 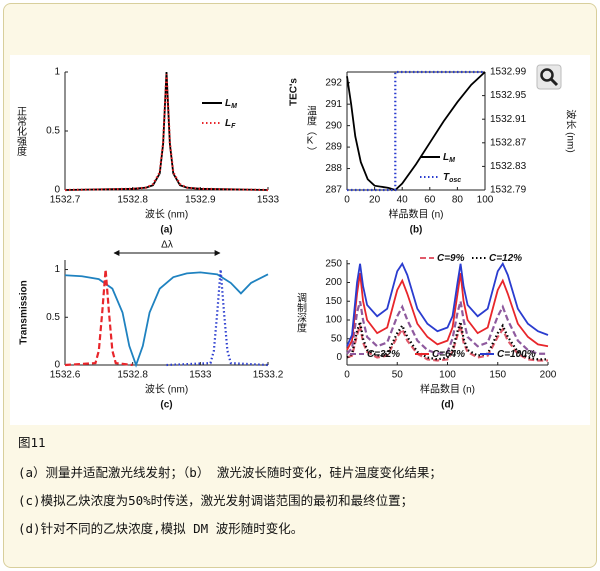 I want to click on legend-label: C=32%, so click(x=383, y=354).